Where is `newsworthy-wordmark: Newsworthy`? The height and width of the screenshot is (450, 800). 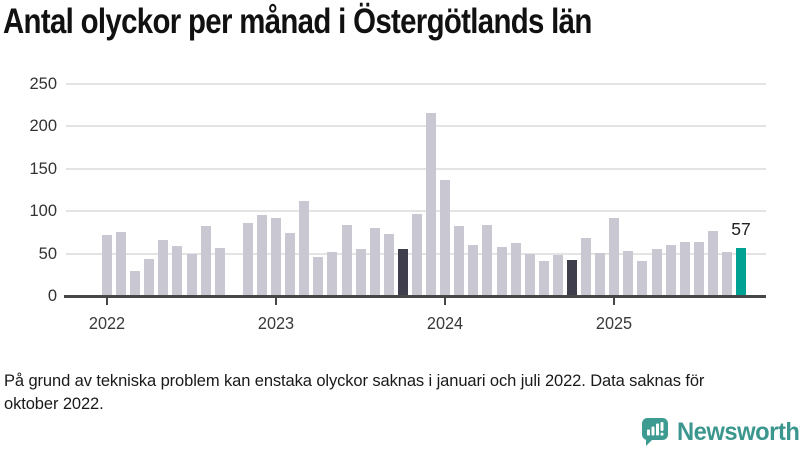
newsworthy-wordmark: Newsworthy is located at coordinates (738, 431).